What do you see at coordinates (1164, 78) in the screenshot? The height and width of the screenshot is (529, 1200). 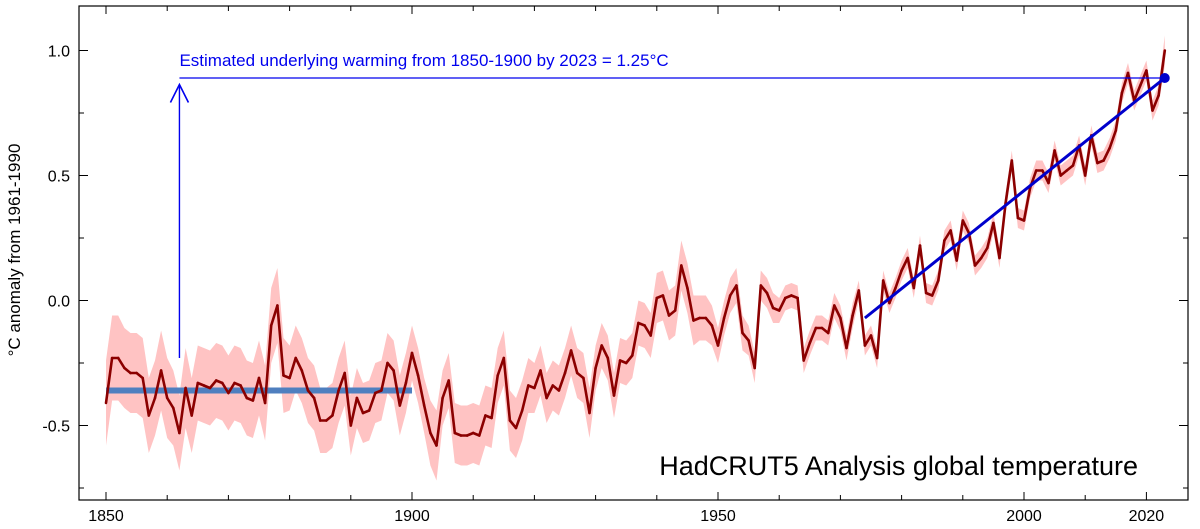 I see `trend-endpoint-marker` at bounding box center [1164, 78].